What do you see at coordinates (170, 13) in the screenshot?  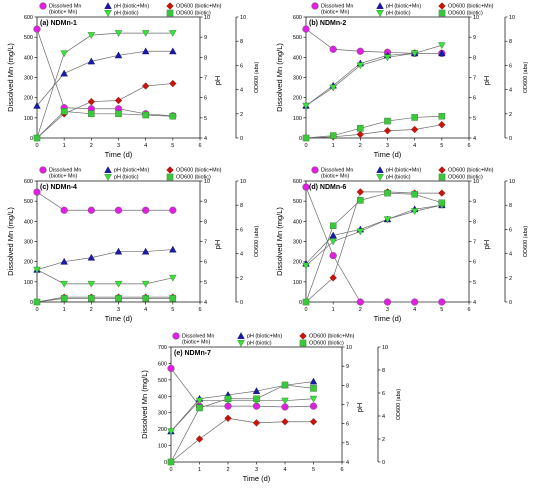 I see `legend-marker-od-b` at bounding box center [170, 13].